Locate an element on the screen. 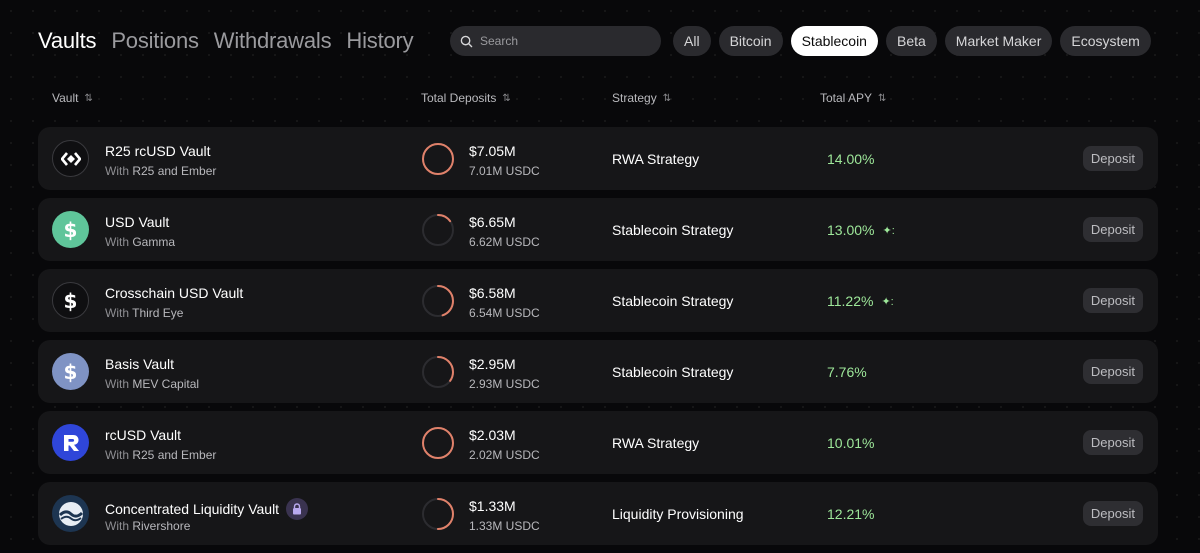  filter-stablecoin: Stablecoin is located at coordinates (834, 41).